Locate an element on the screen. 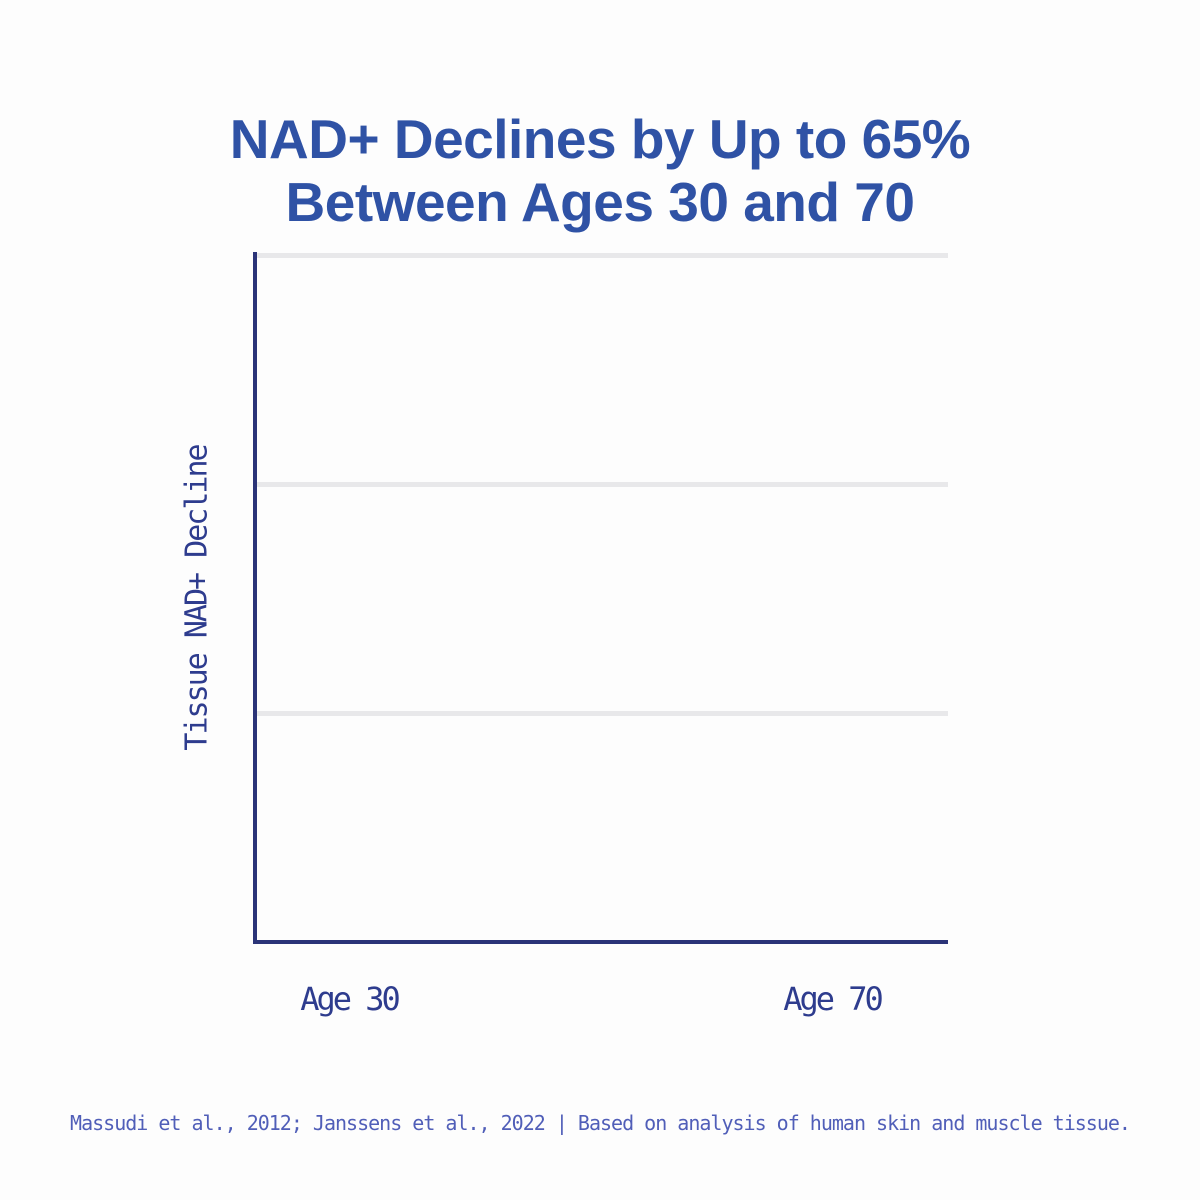 Image resolution: width=1200 pixels, height=1200 pixels. chart-title-line-2: Between Ages 30 and 70 is located at coordinates (600, 202).